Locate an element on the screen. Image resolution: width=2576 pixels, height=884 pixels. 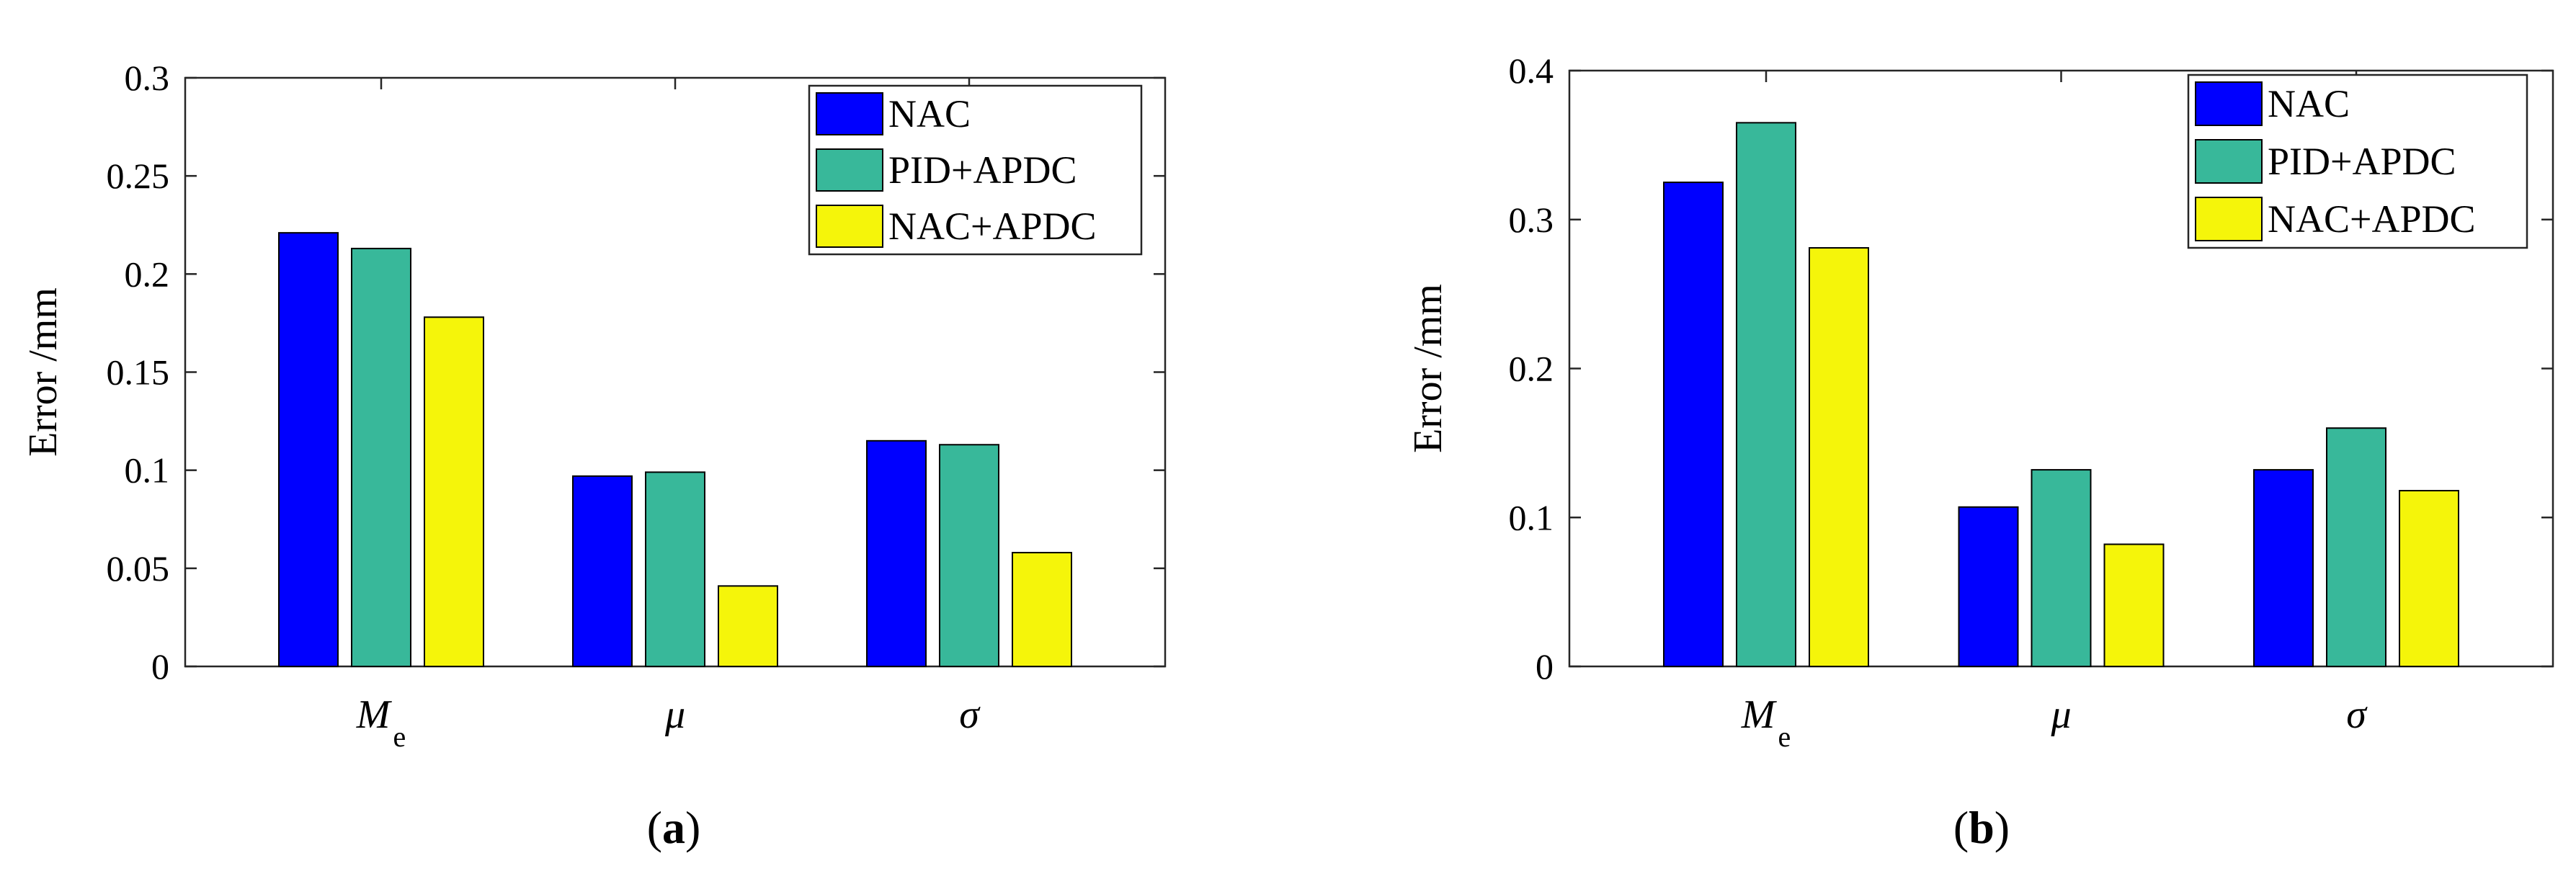
y-tick-label: 0.15 is located at coordinates (138, 372).